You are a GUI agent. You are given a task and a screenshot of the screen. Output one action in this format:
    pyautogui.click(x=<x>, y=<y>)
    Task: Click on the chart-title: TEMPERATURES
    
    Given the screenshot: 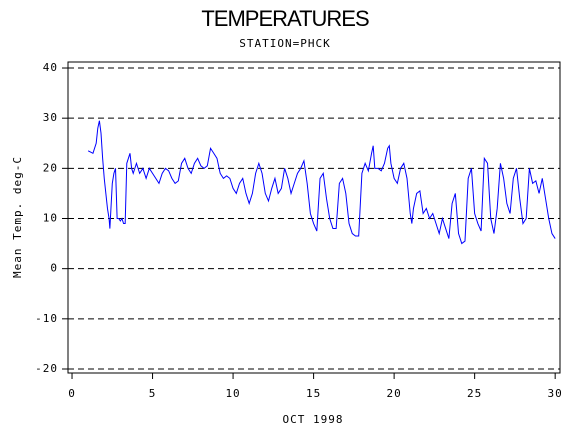 What is the action you would take?
    pyautogui.click(x=285, y=18)
    